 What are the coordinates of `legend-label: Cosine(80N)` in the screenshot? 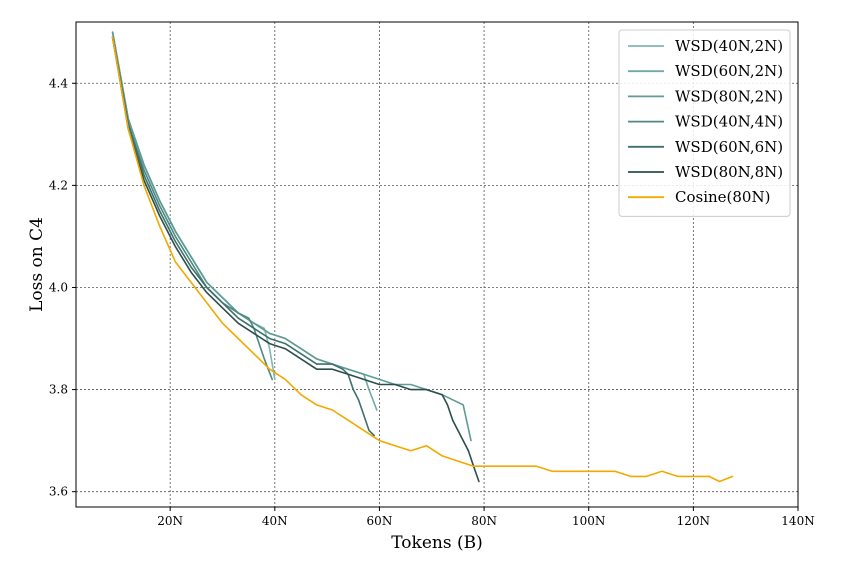 It's located at (722, 197).